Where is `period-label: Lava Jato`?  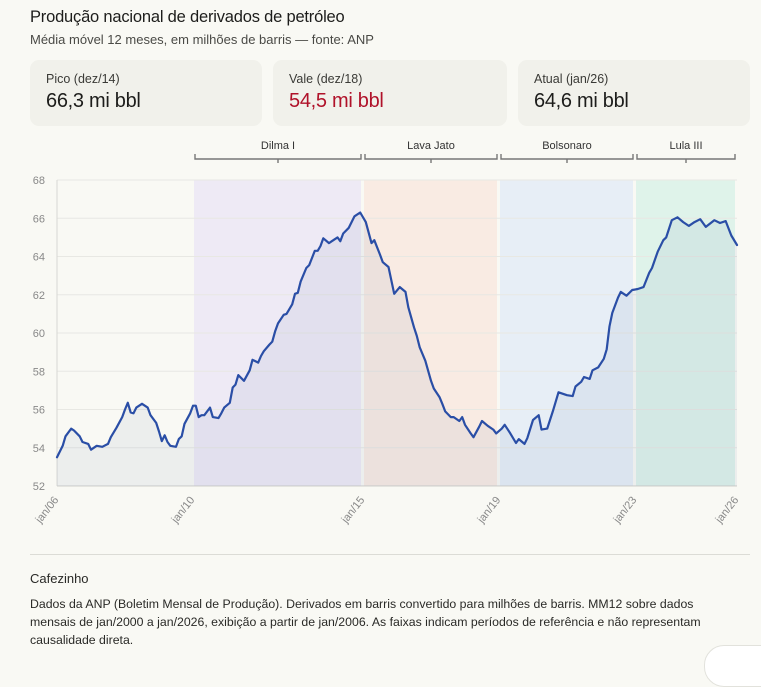
period-label: Lava Jato is located at coordinates (431, 146).